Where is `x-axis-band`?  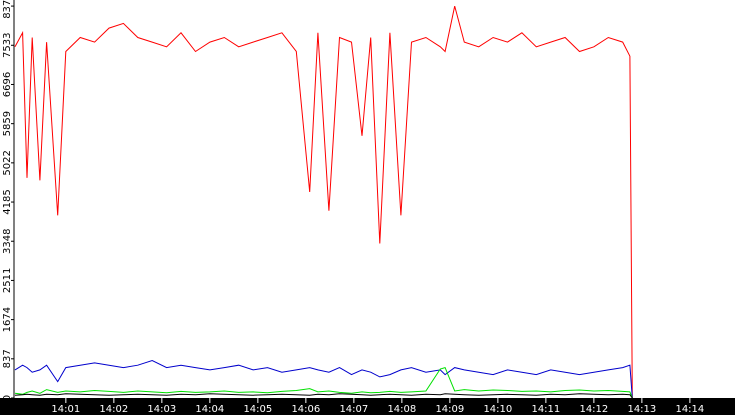 x-axis-band is located at coordinates (367, 406).